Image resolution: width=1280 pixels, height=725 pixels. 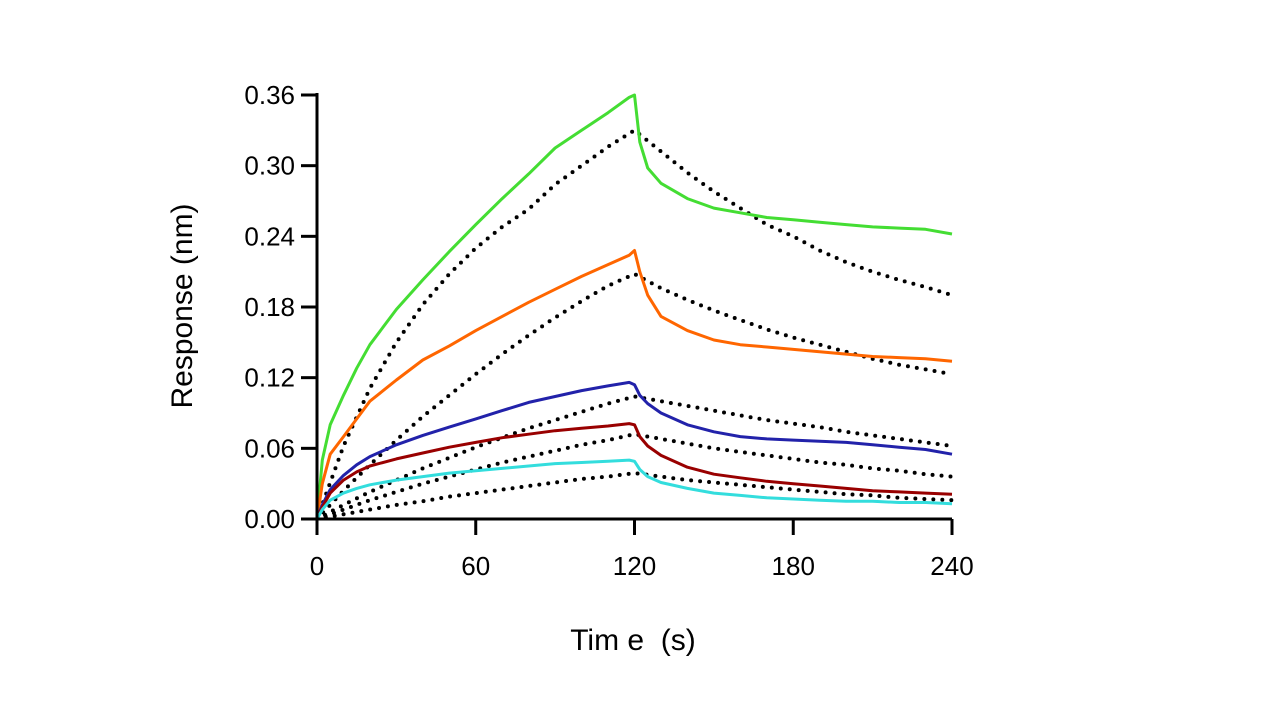 What do you see at coordinates (269, 95) in the screenshot?
I see `y-tick-label: 0.36` at bounding box center [269, 95].